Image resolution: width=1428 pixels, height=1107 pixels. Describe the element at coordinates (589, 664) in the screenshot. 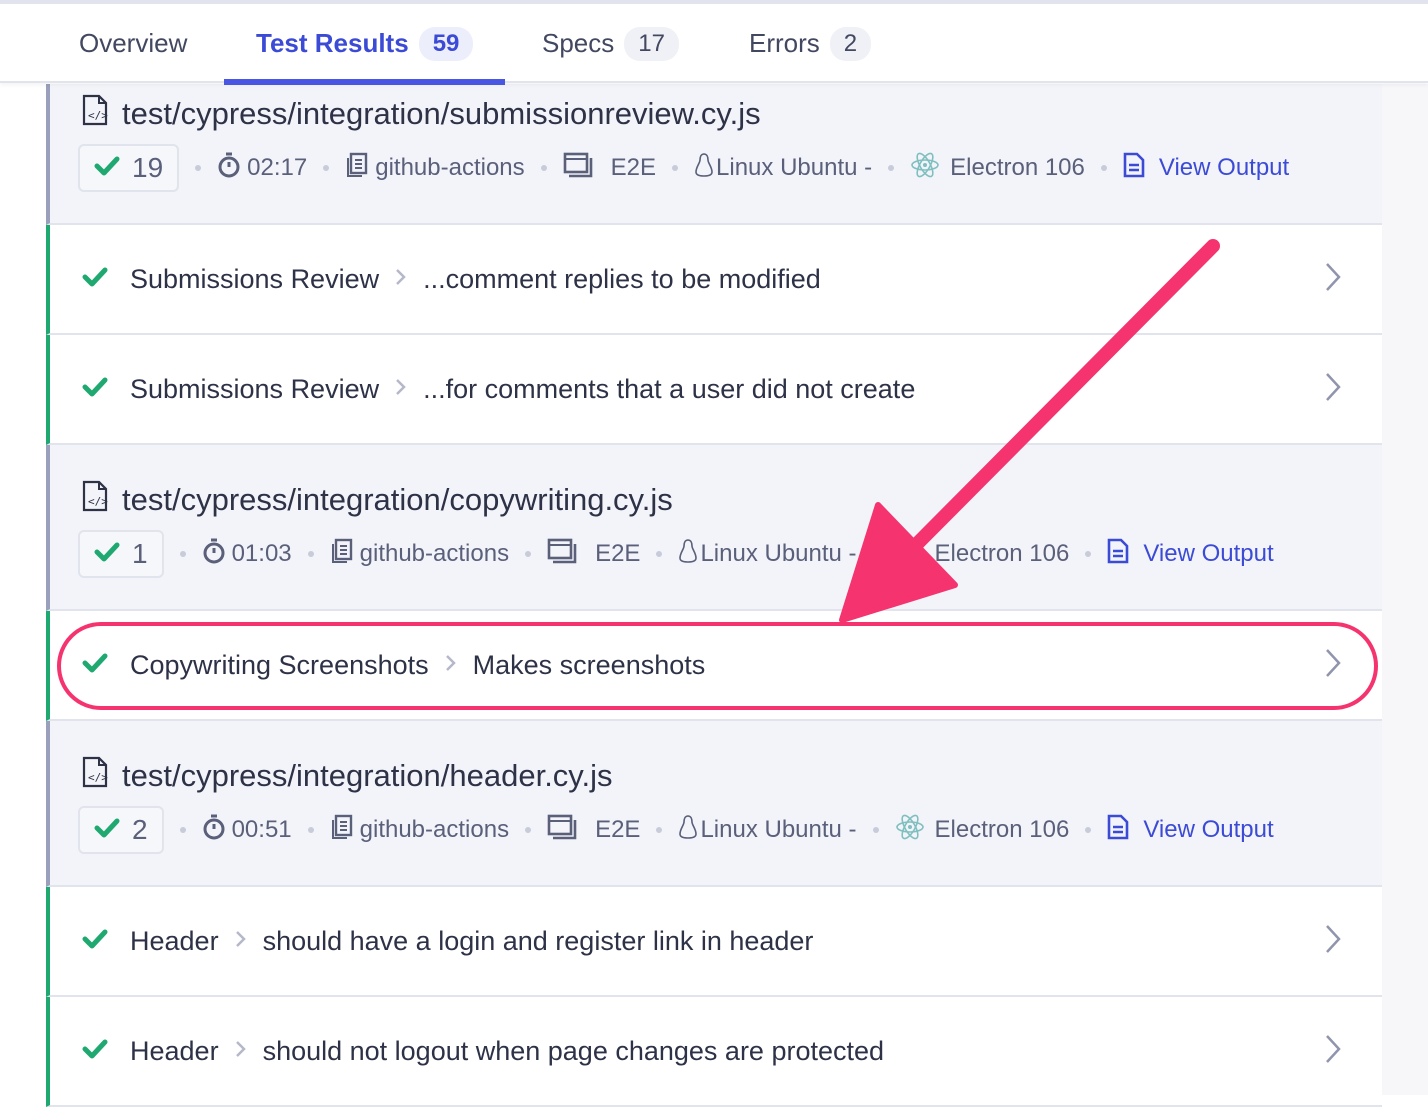

I see `test-title: Makes screenshots` at that location.